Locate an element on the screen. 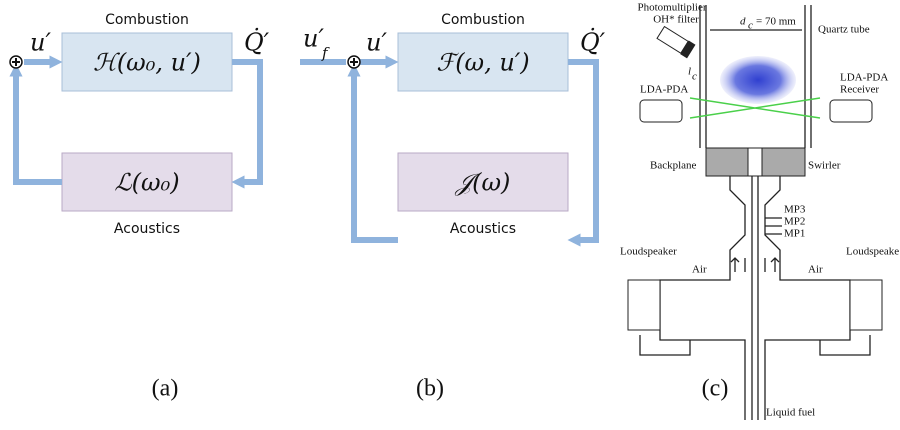 The image size is (900, 430). label: MP2 is located at coordinates (794, 222).